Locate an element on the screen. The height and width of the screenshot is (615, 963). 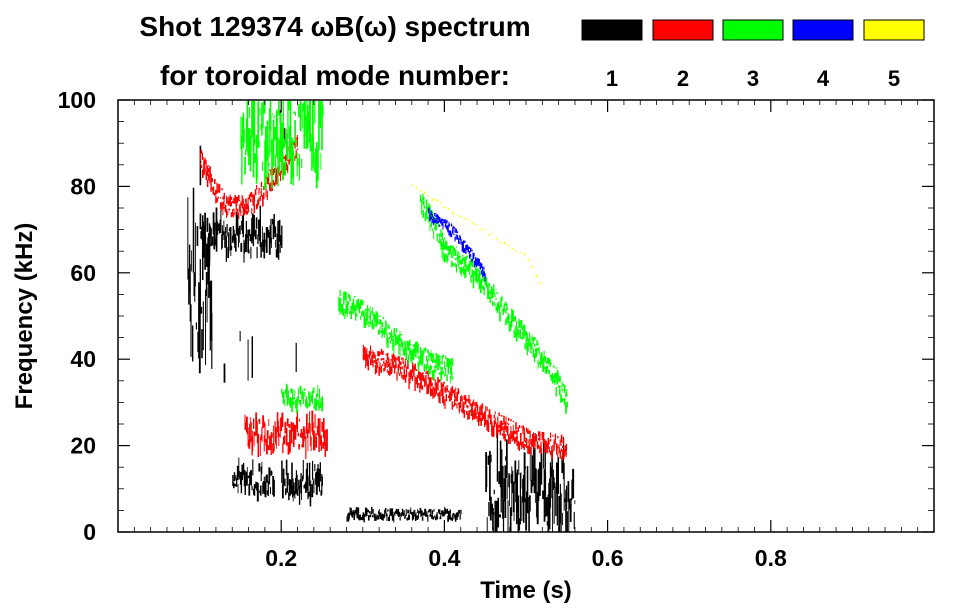
legend-label-1: 1 is located at coordinates (612, 78).